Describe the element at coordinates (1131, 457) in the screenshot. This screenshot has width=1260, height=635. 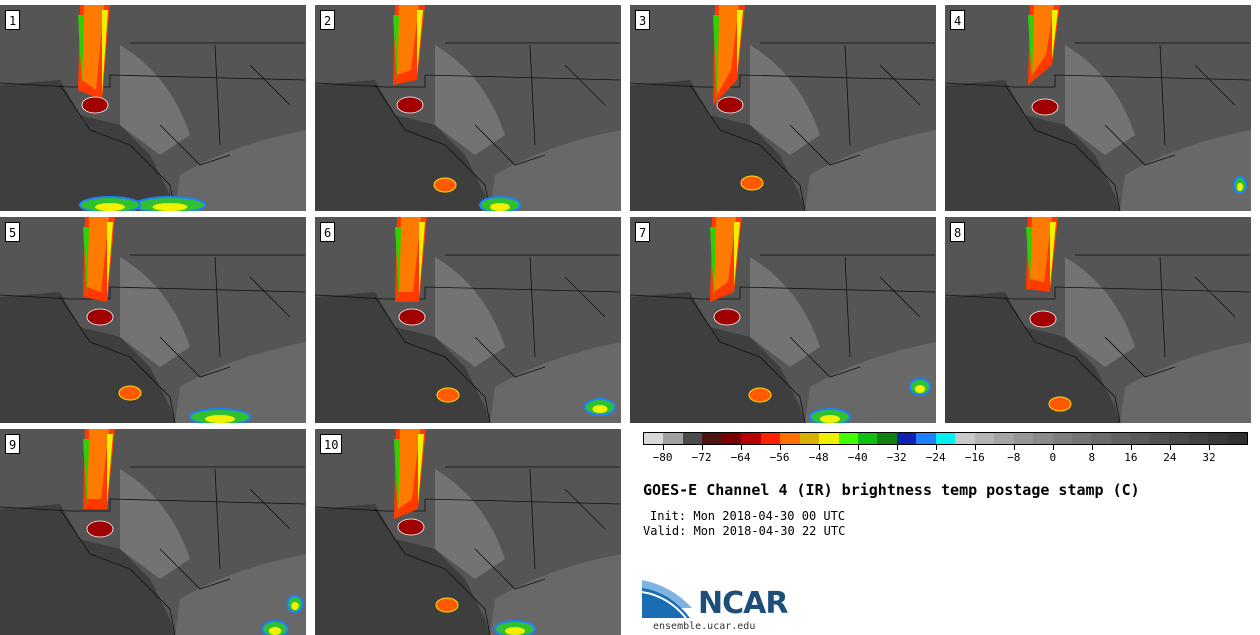
I see `colorbar-tick-label: 16` at that location.